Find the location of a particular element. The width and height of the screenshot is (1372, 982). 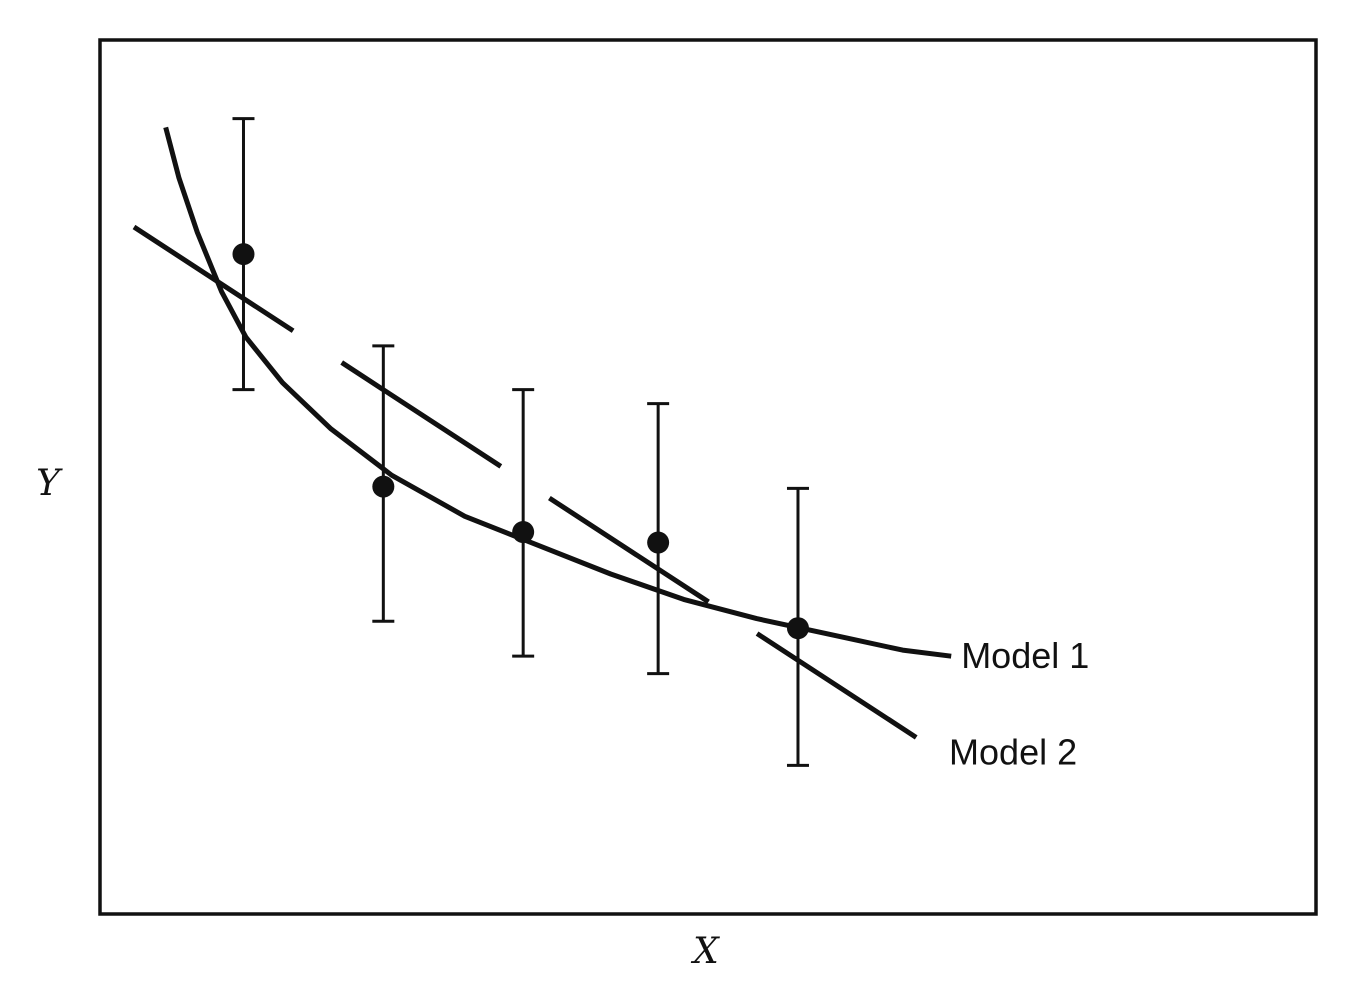

x-axis-title: X is located at coordinates (705, 951).